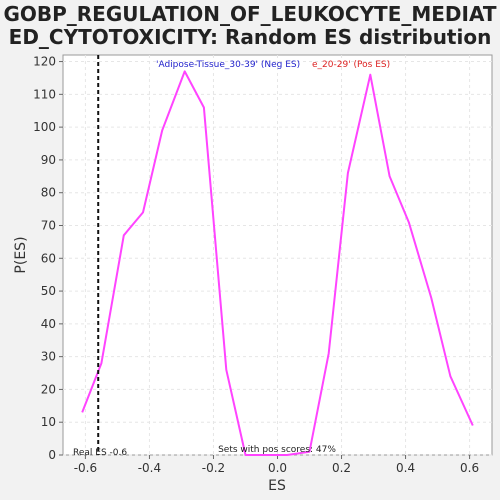 Image resolution: width=500 pixels, height=500 pixels. I want to click on y-tick-label: 90, so click(48, 160).